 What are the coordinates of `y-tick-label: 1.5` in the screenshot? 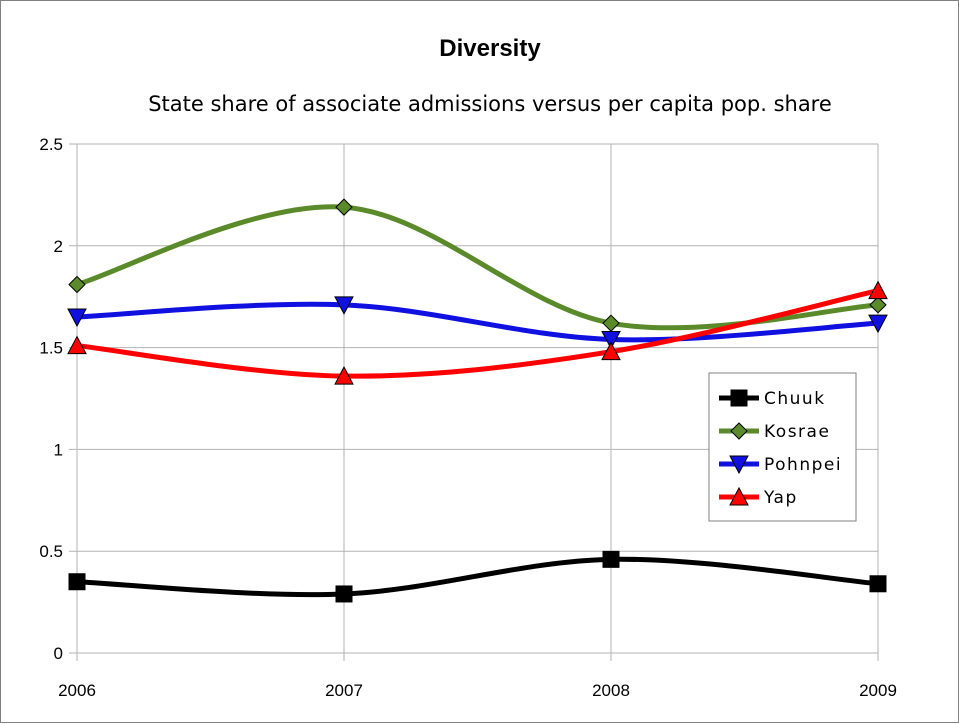 It's located at (51, 348).